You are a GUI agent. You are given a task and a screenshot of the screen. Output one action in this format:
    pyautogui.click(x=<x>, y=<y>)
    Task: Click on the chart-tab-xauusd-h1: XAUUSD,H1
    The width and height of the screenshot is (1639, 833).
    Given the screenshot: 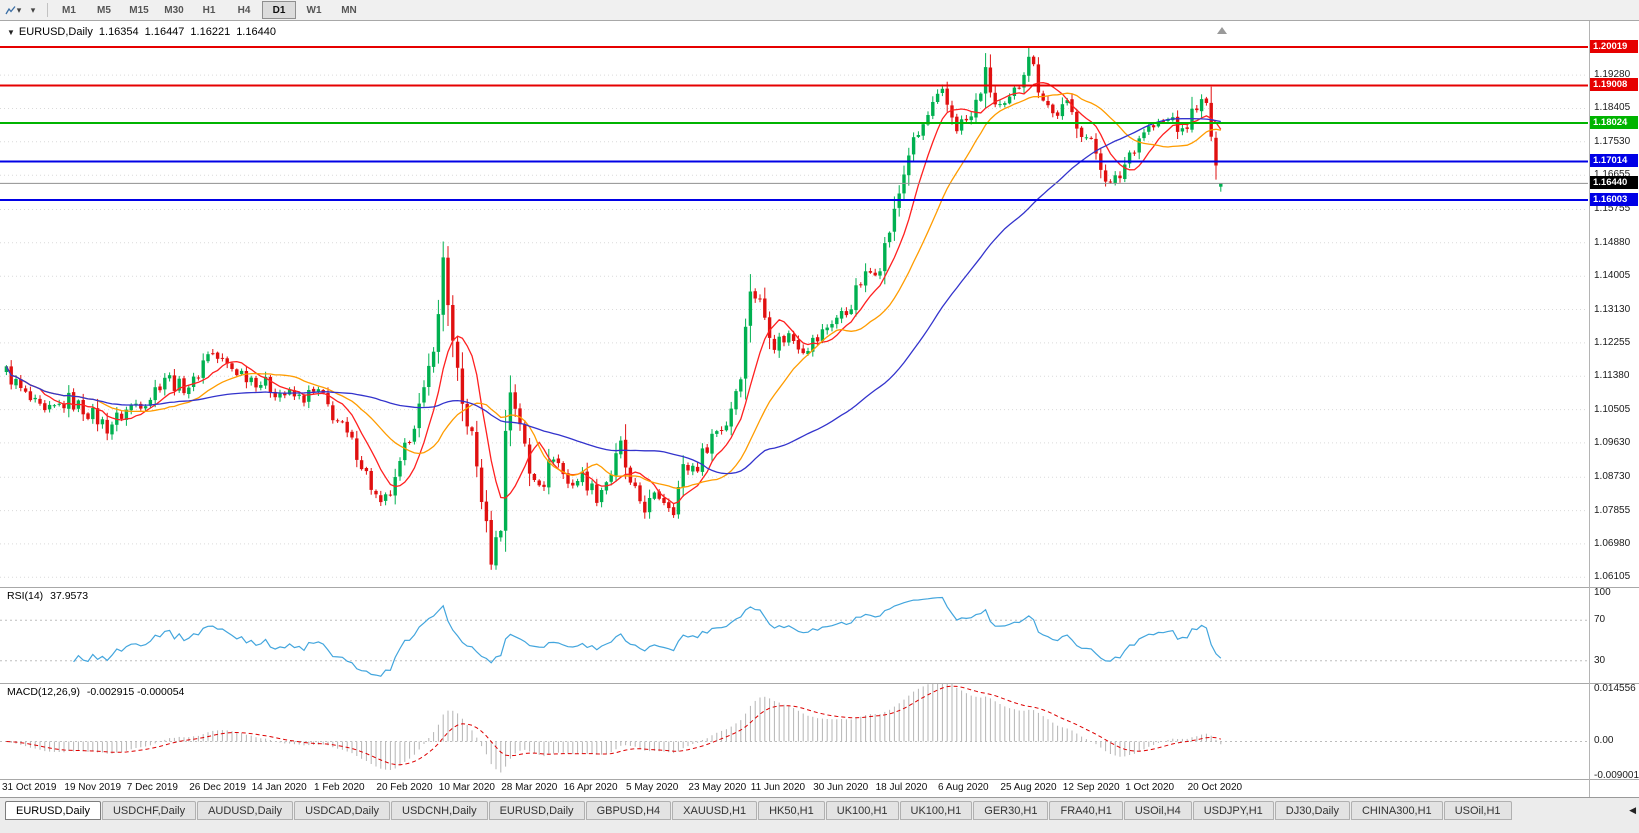 What is the action you would take?
    pyautogui.click(x=715, y=810)
    